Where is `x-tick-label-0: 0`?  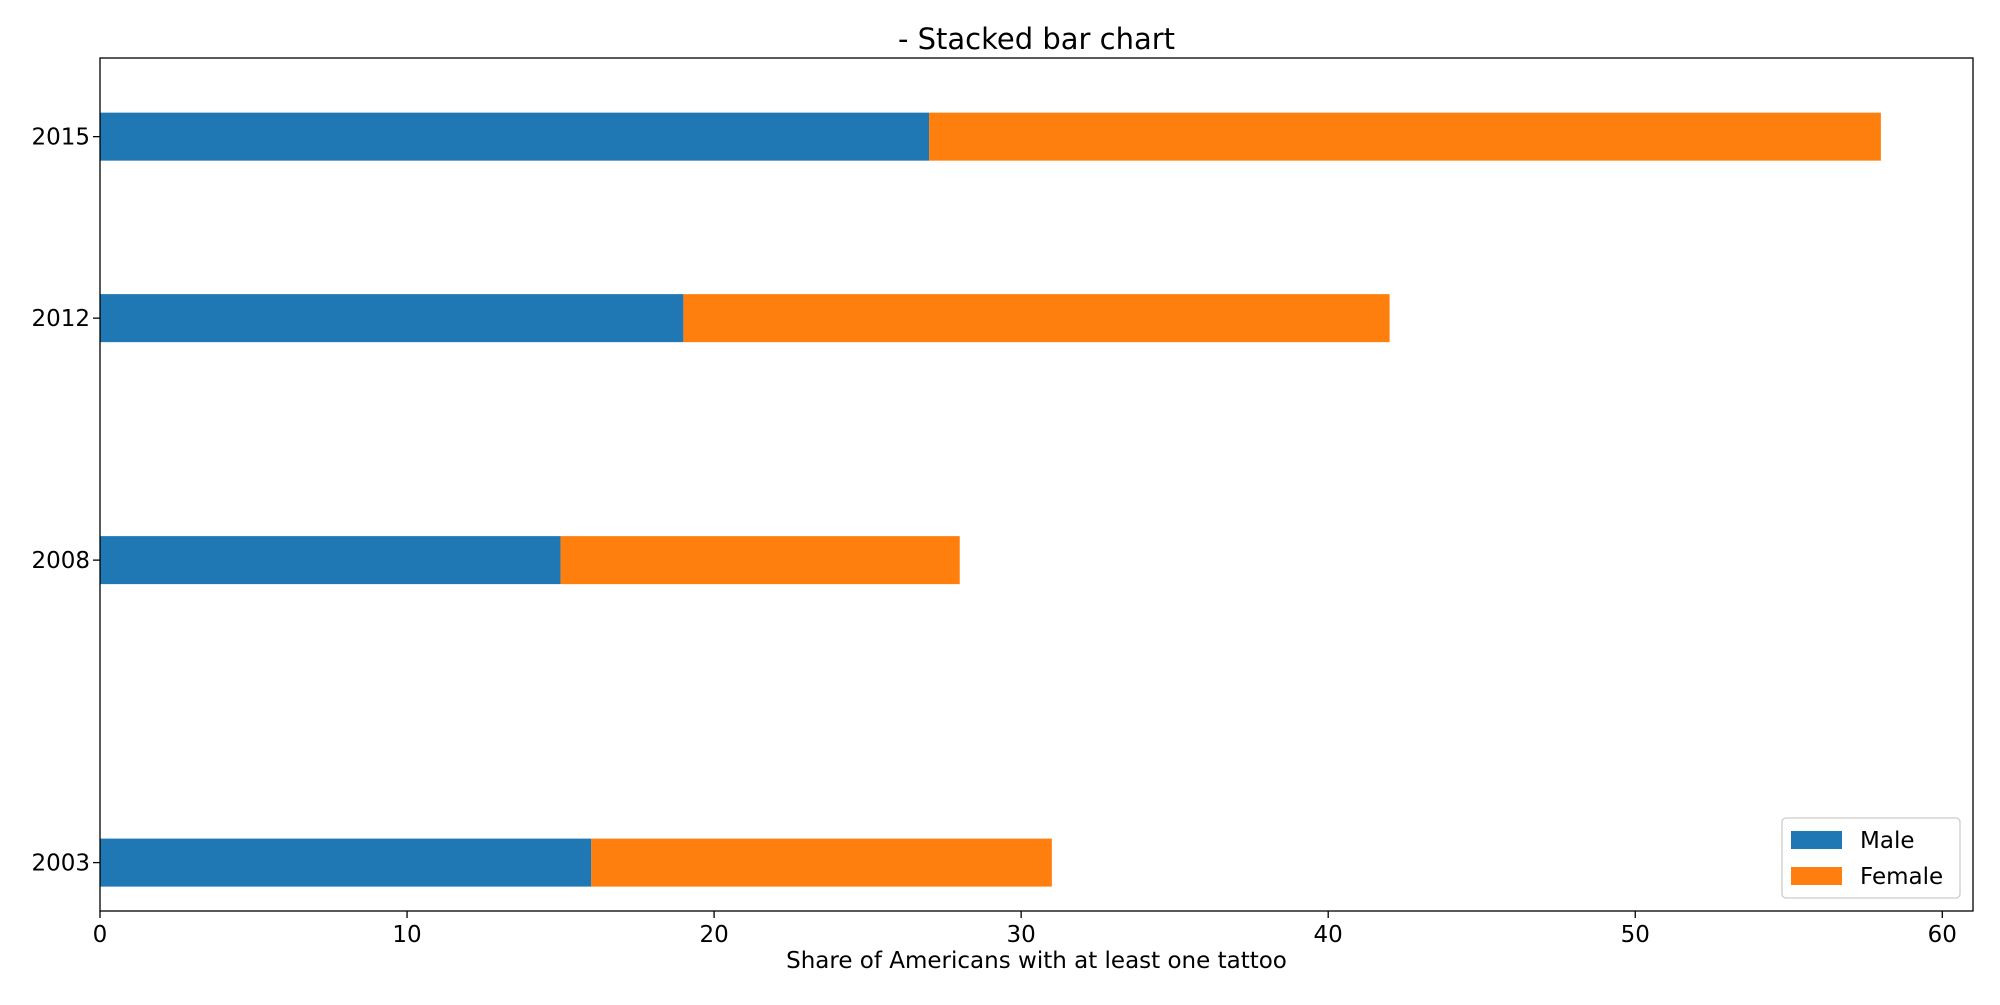
x-tick-label-0: 0 is located at coordinates (100, 935).